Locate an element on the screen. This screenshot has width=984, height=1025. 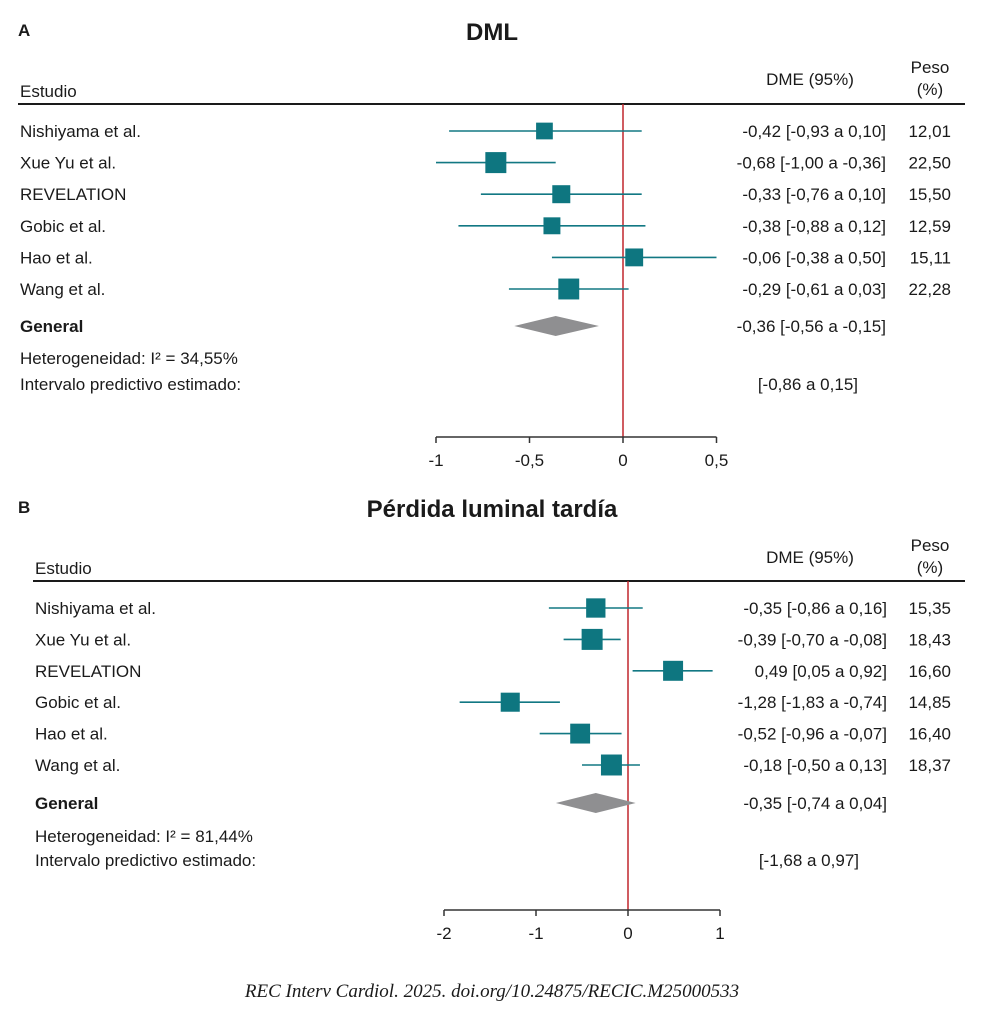
panel-b-letter: B is located at coordinates (24, 507).